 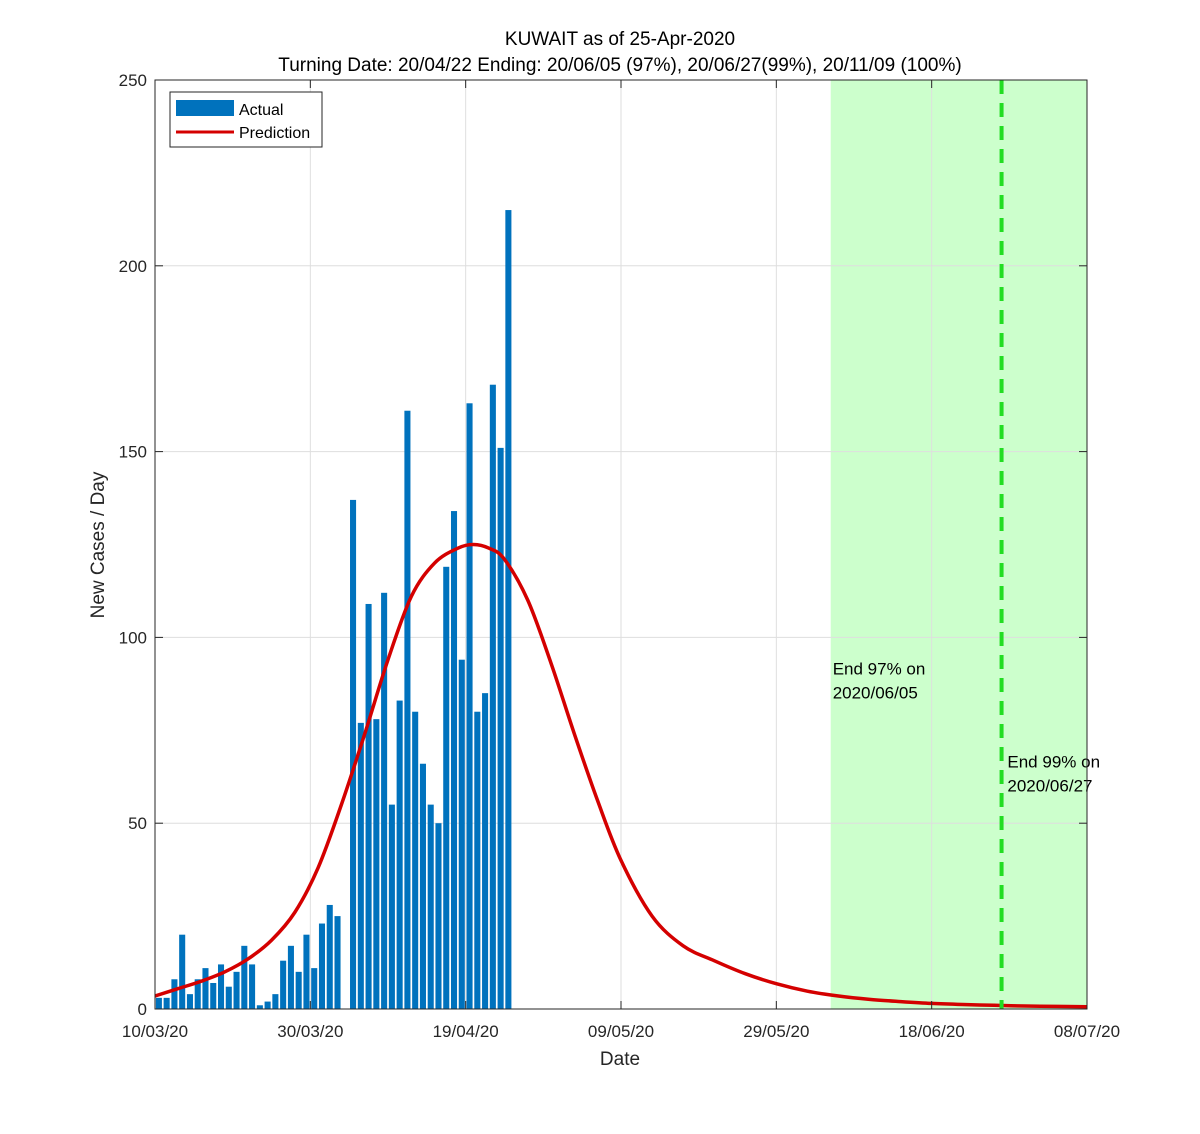 I want to click on y-tick-label: 200, so click(x=133, y=266).